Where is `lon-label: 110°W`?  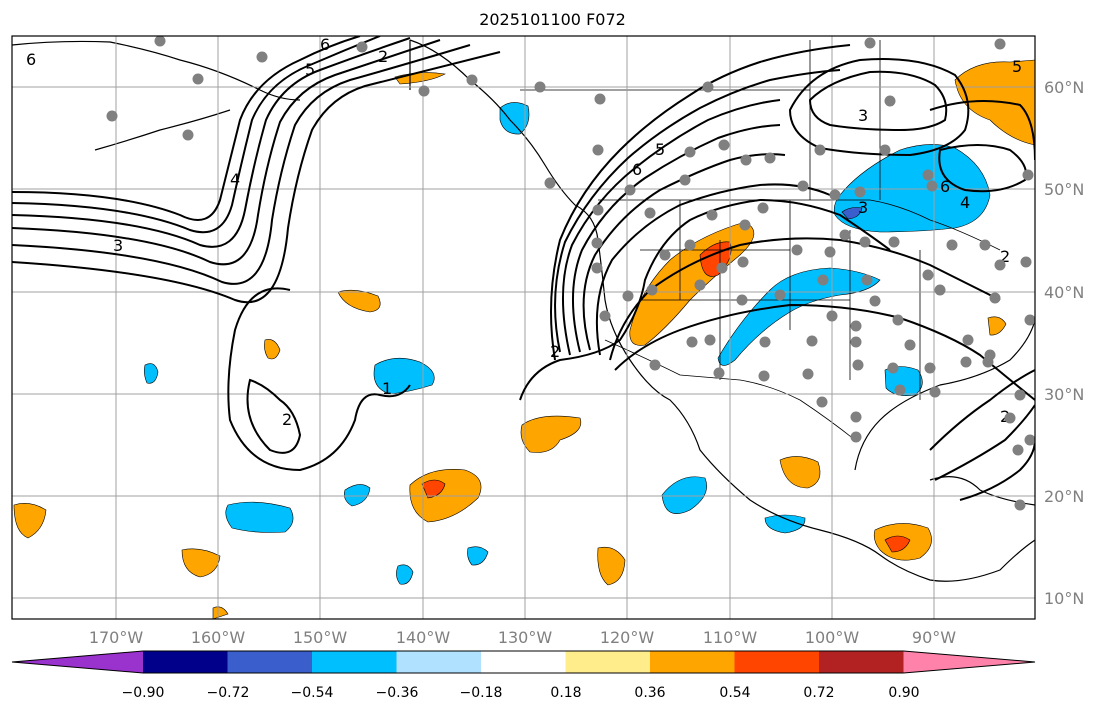
lon-label: 110°W is located at coordinates (730, 637).